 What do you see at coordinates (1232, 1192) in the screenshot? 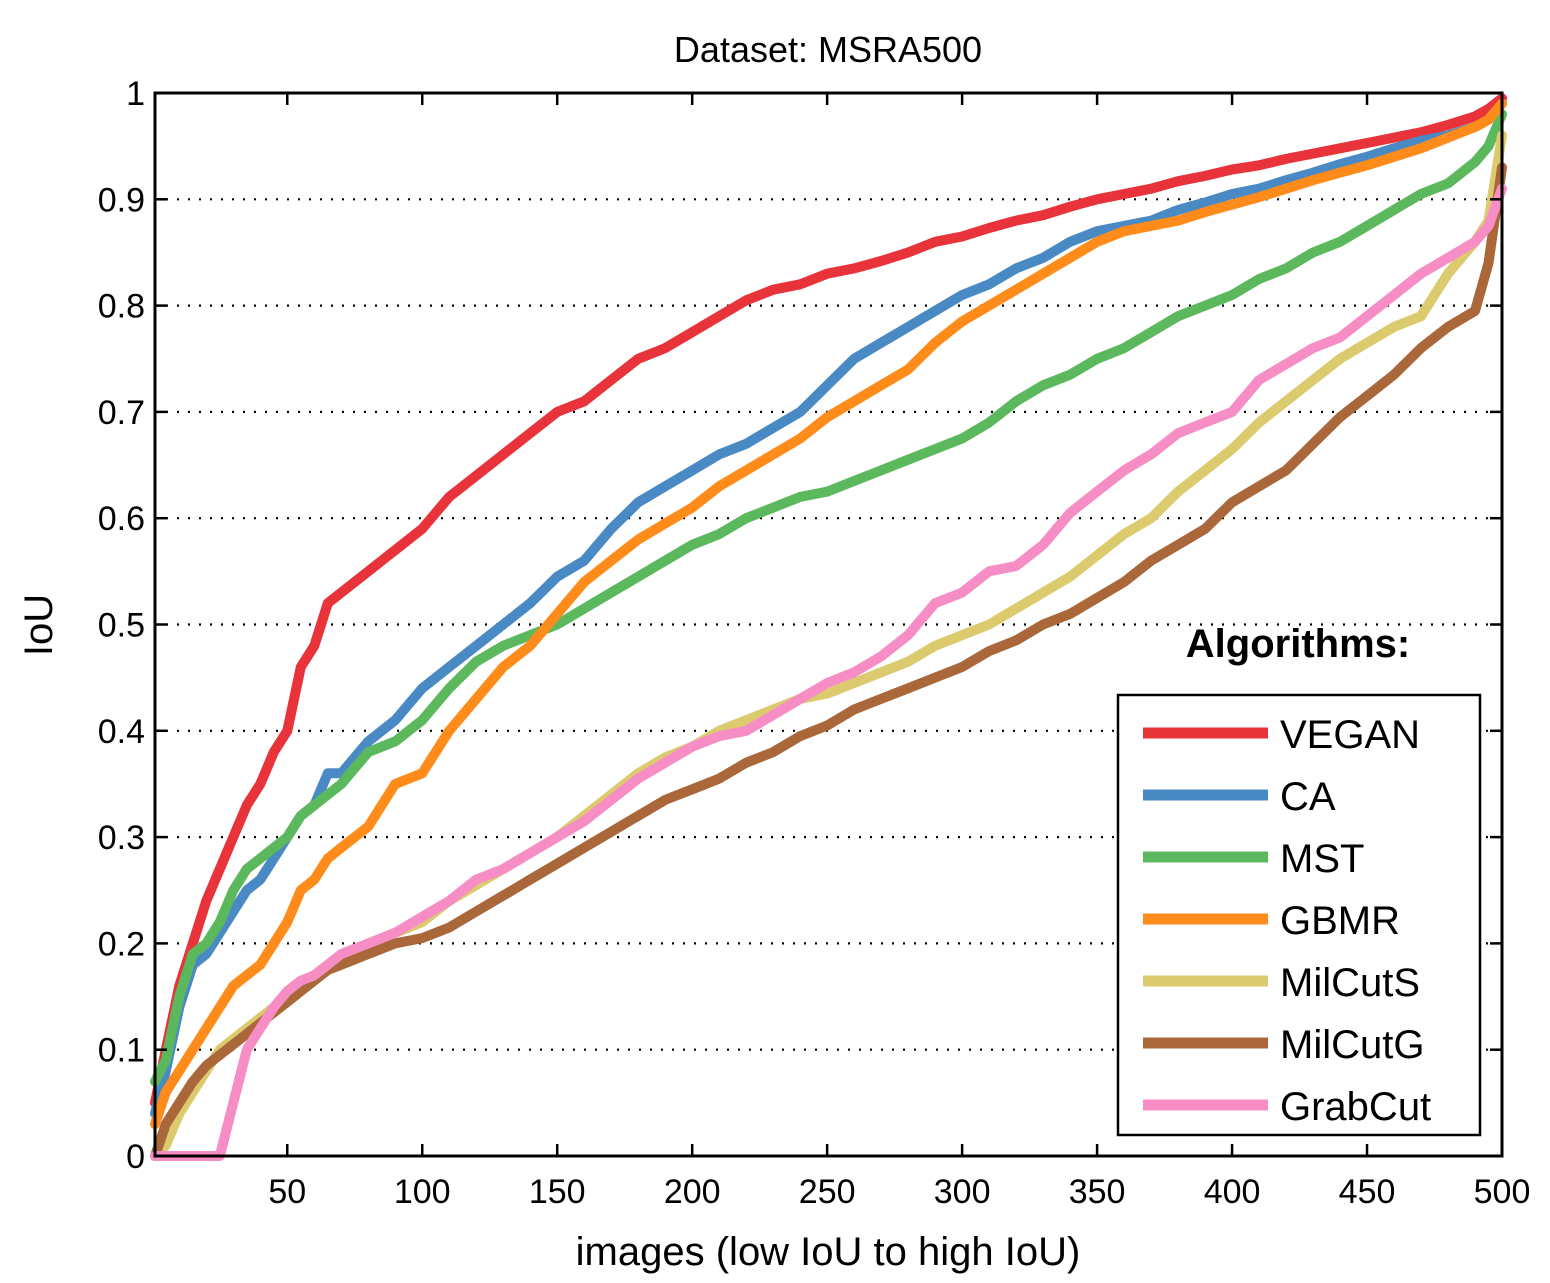
I see `x-tick-label-7: 400` at bounding box center [1232, 1192].